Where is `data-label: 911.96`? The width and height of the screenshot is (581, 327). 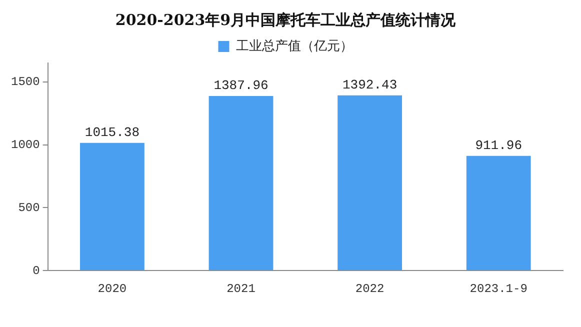
data-label: 911.96 is located at coordinates (498, 145).